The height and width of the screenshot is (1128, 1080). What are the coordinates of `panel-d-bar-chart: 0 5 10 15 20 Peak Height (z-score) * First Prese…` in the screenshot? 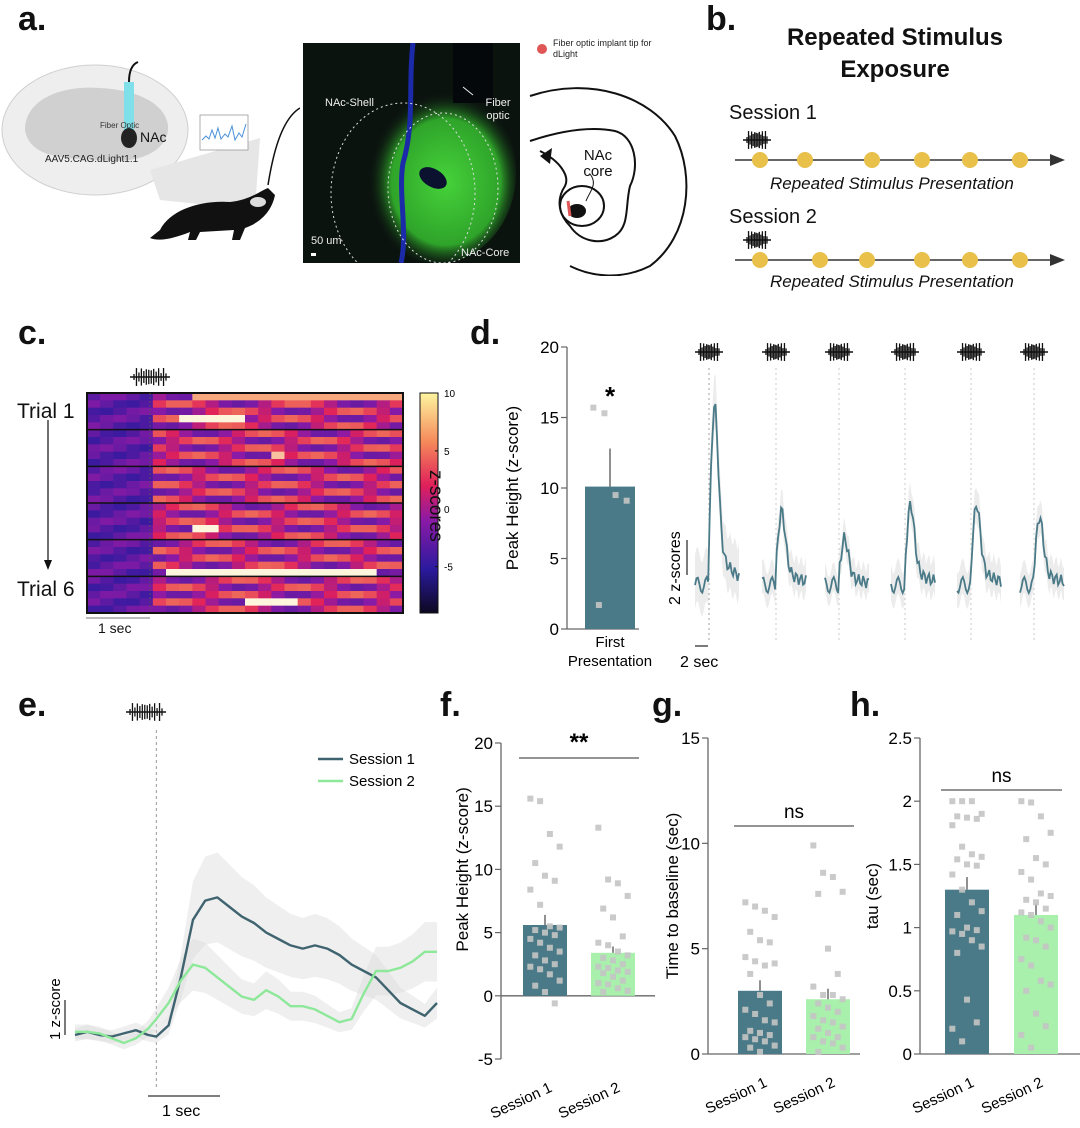 It's located at (577, 504).